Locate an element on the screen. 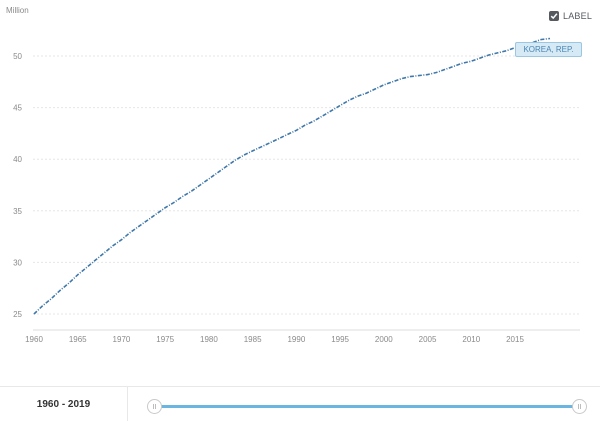 The width and height of the screenshot is (600, 421). label-toggle-text: LABEL is located at coordinates (578, 16).